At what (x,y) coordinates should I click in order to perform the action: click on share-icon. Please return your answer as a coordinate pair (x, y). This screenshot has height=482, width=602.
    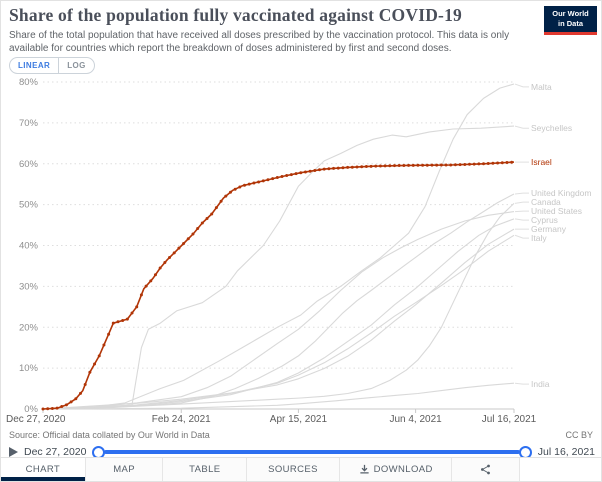
    Looking at the image, I should click on (486, 469).